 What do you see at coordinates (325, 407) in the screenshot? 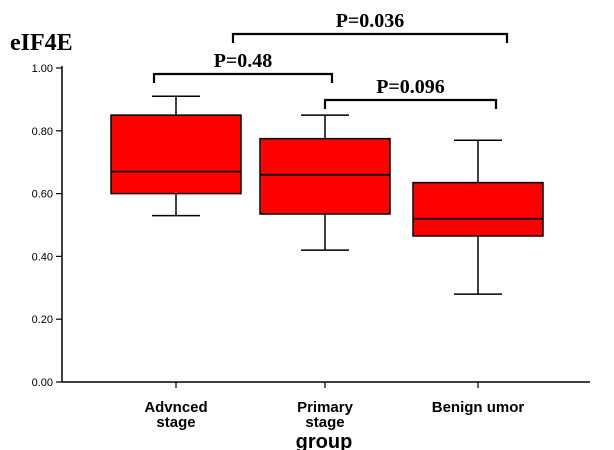
I see `x-tick-label-line: Primary` at bounding box center [325, 407].